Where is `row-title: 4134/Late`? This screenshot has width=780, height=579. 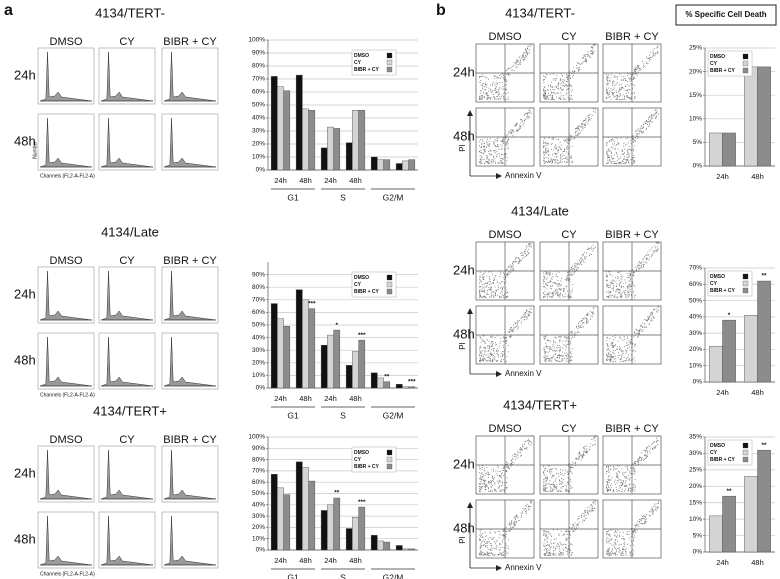
row-title: 4134/Late is located at coordinates (130, 231).